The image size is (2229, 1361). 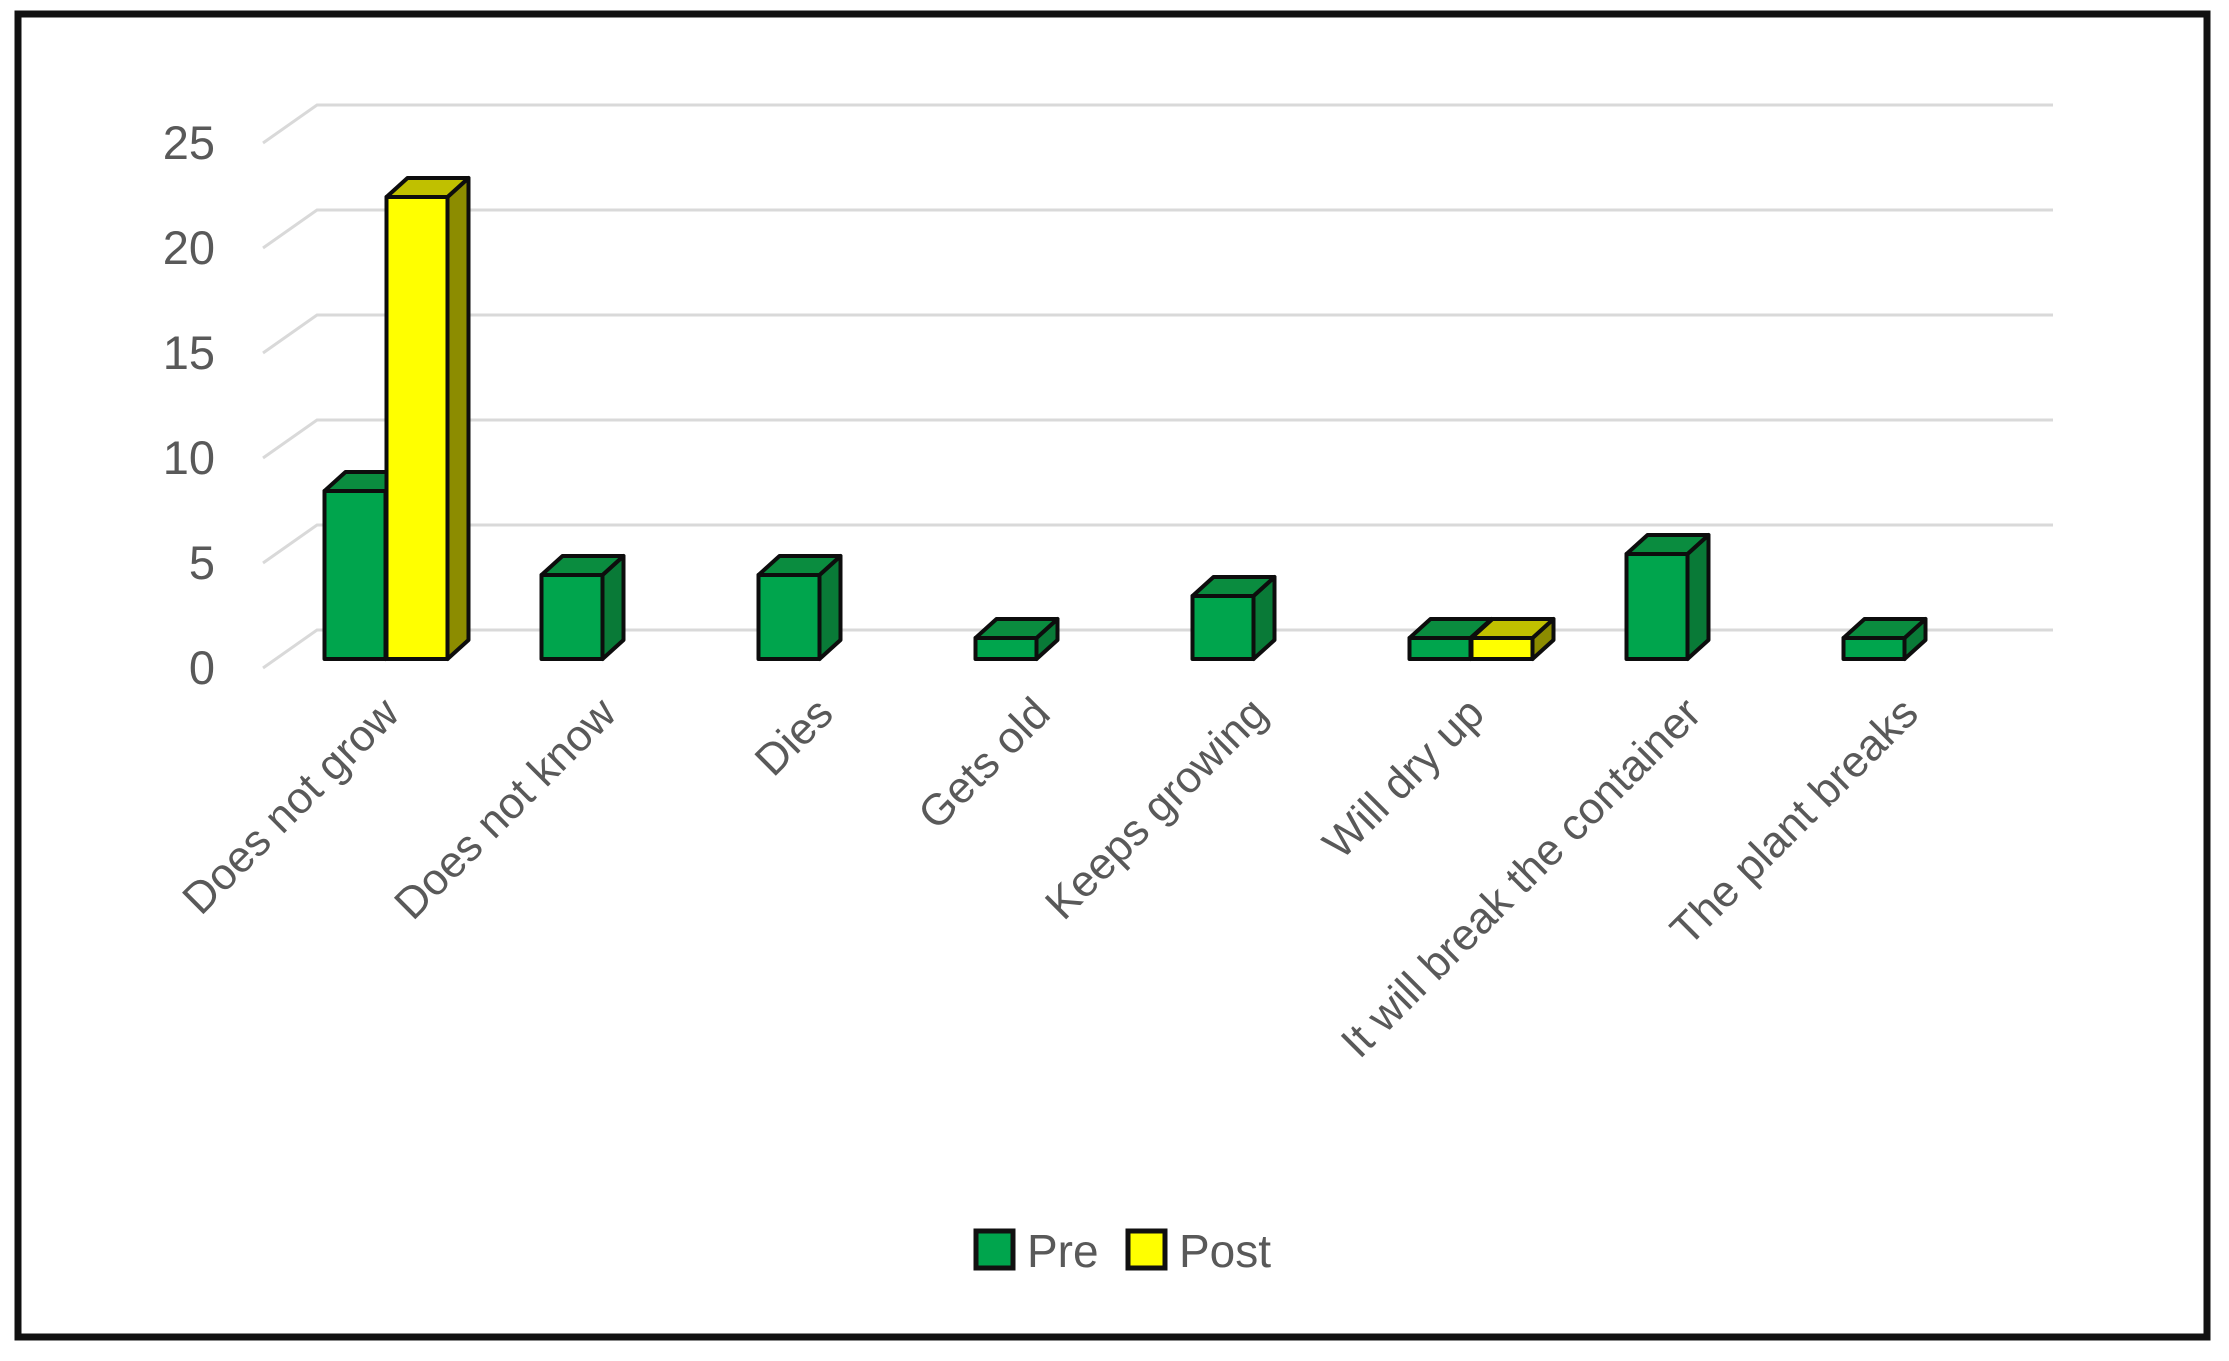 What do you see at coordinates (189, 352) in the screenshot?
I see `y-tick-label: 15` at bounding box center [189, 352].